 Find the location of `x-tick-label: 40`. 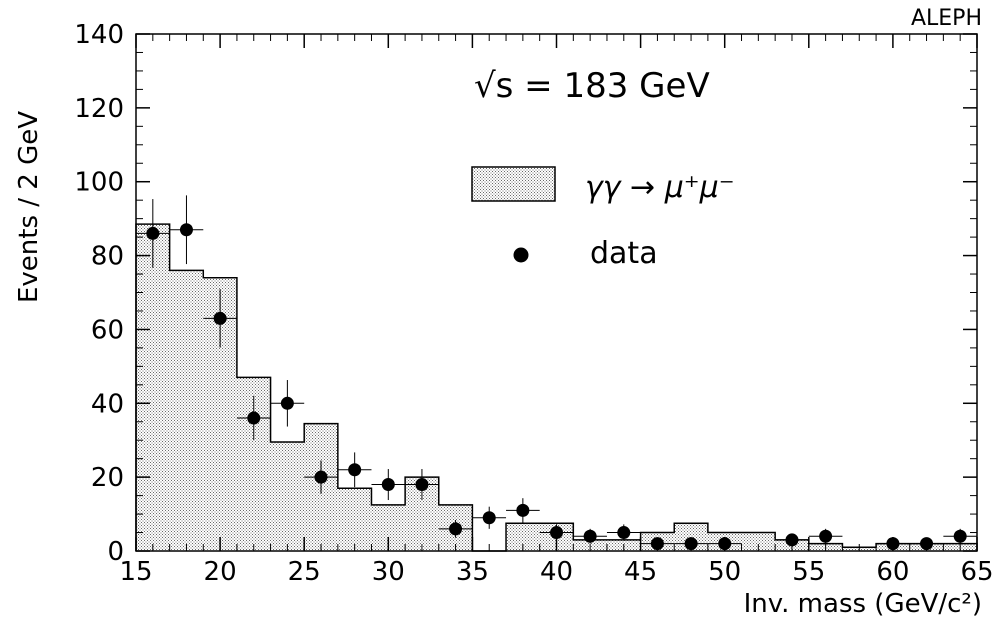

x-tick-label: 40 is located at coordinates (556, 572).